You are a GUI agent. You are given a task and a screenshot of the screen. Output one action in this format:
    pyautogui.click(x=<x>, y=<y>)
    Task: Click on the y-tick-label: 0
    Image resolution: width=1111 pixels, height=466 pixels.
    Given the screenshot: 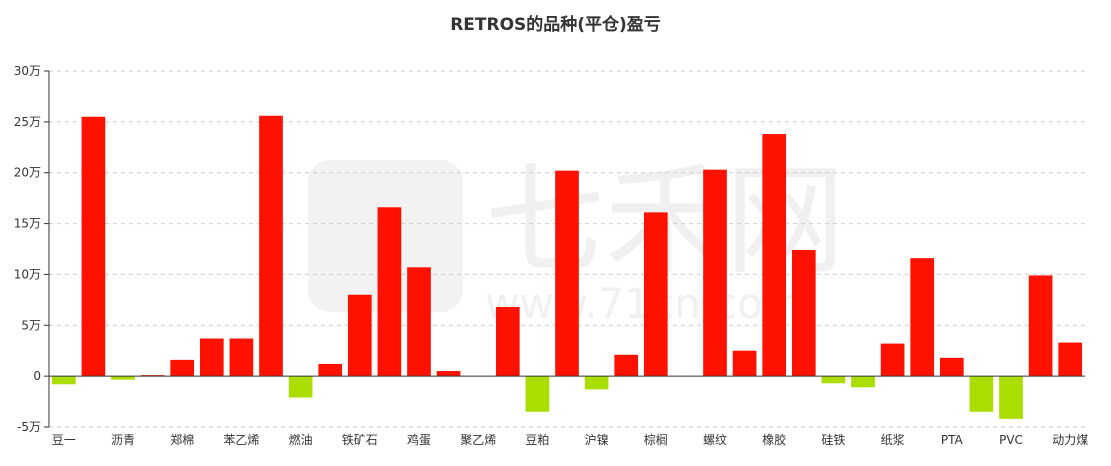 What is the action you would take?
    pyautogui.click(x=37, y=376)
    